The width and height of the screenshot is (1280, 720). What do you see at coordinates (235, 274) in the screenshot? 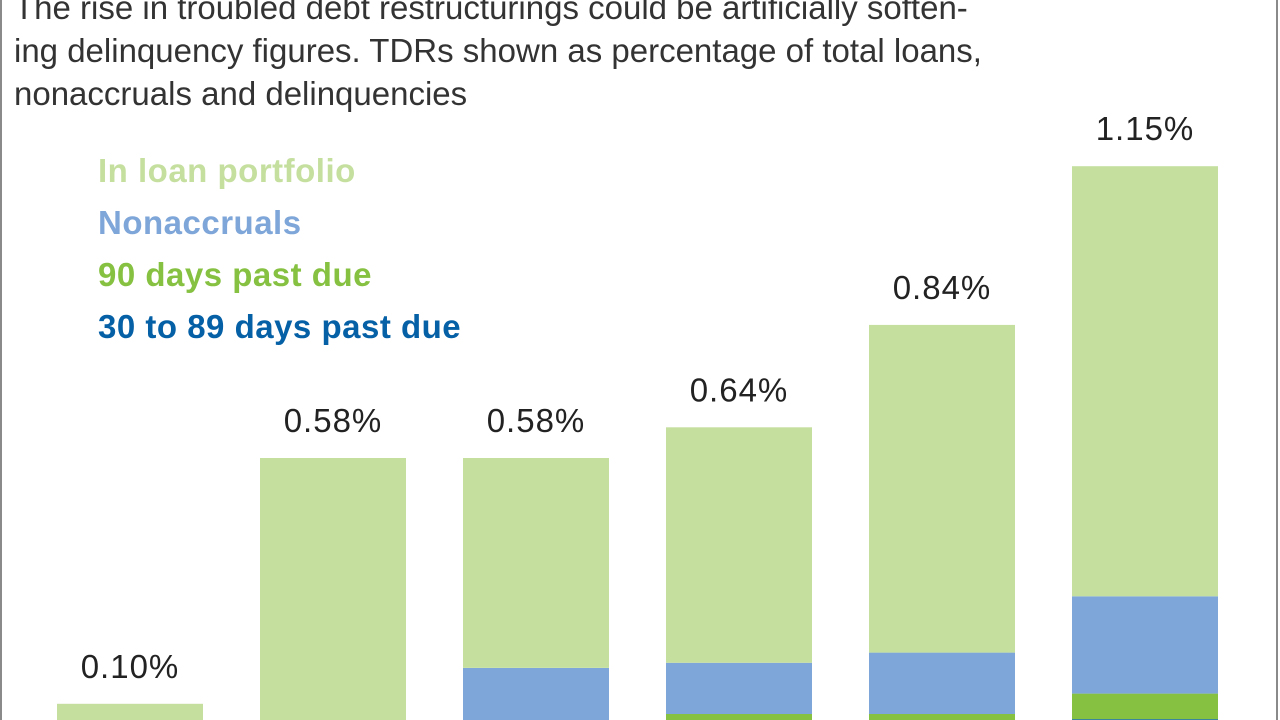
I see `legend-item-90-days-past-due: 90 days past due` at bounding box center [235, 274].